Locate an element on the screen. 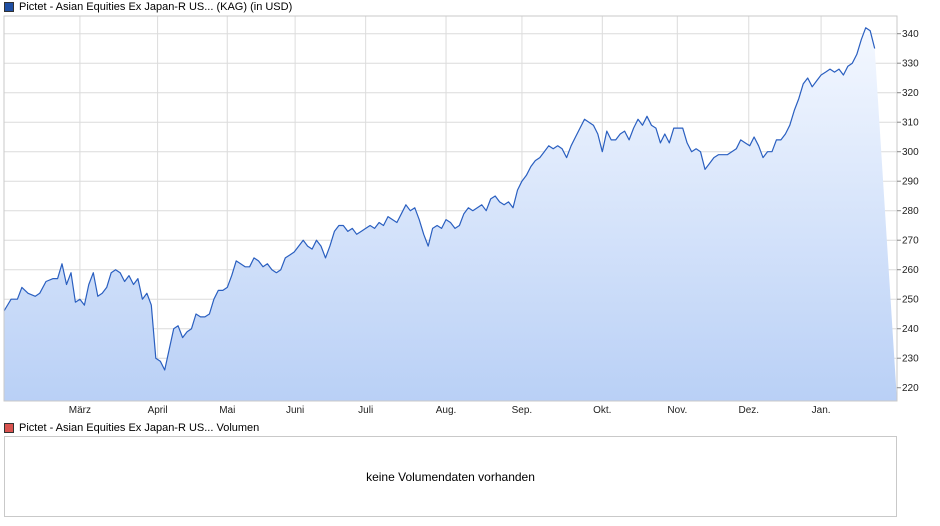 The height and width of the screenshot is (526, 940). volume-panel: keine Volumendaten vorhanden is located at coordinates (450, 476).